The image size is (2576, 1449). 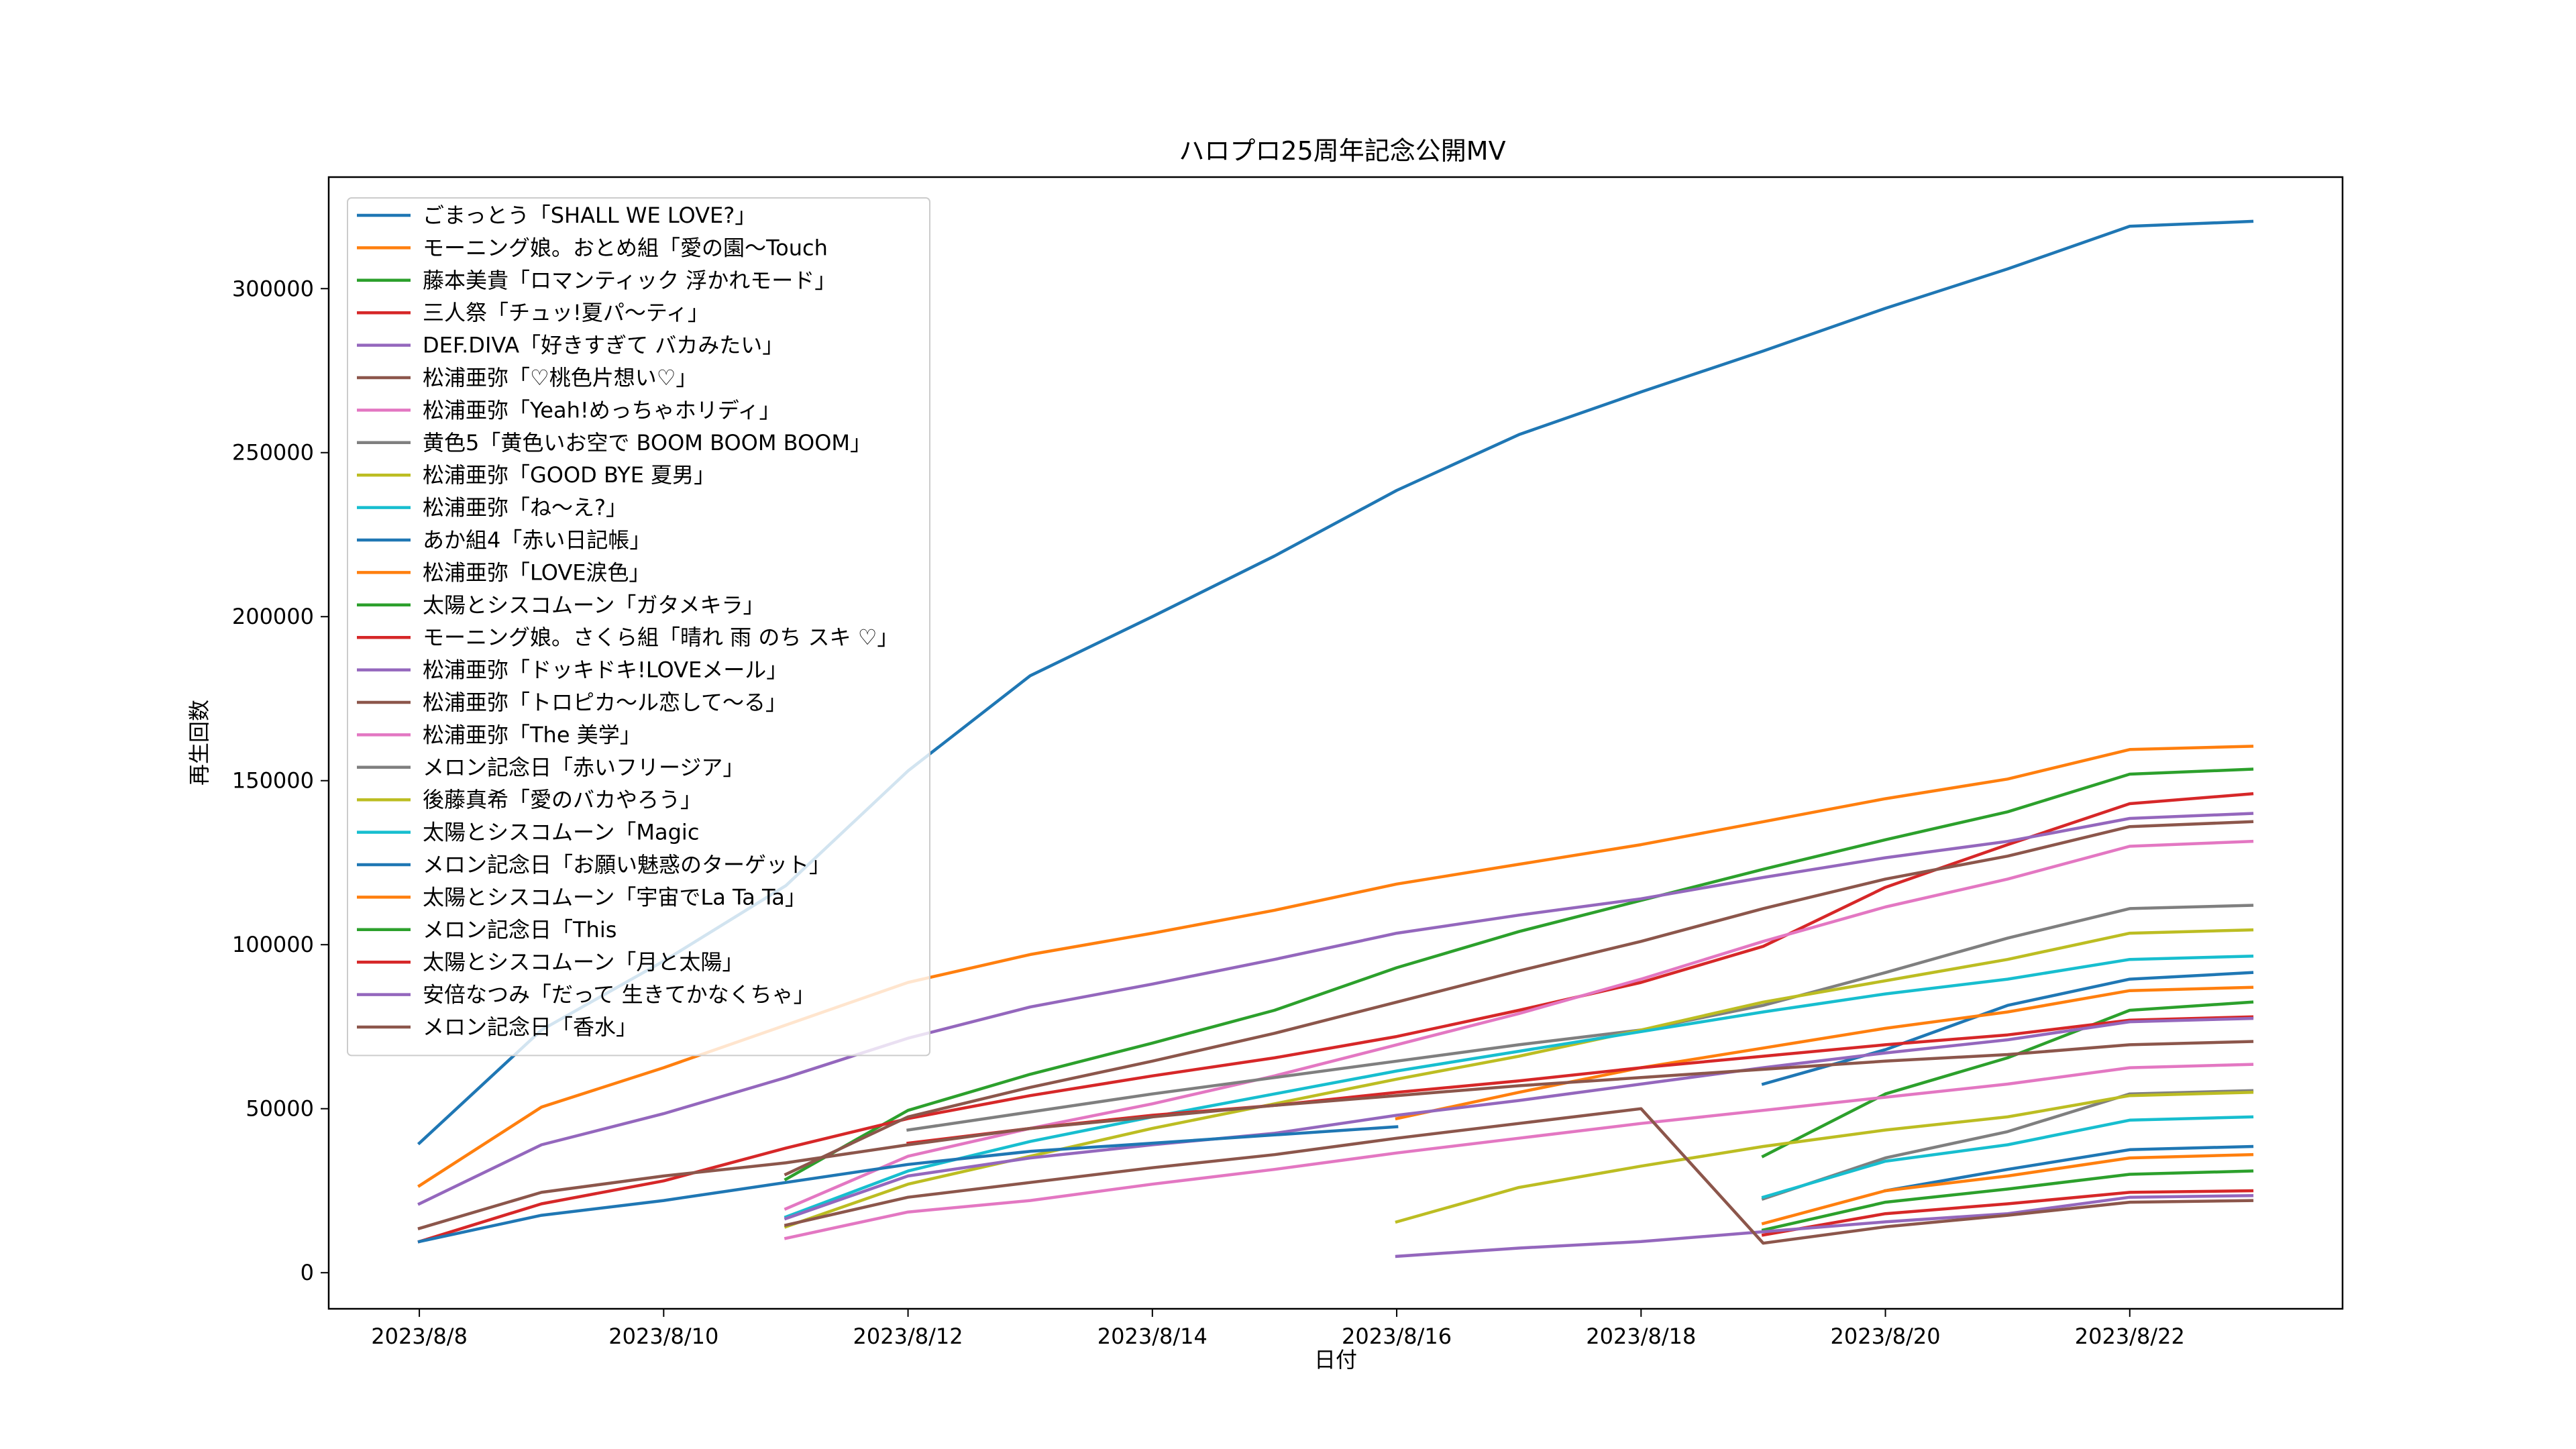 I want to click on y-tick-label: 100000, so click(x=273, y=944).